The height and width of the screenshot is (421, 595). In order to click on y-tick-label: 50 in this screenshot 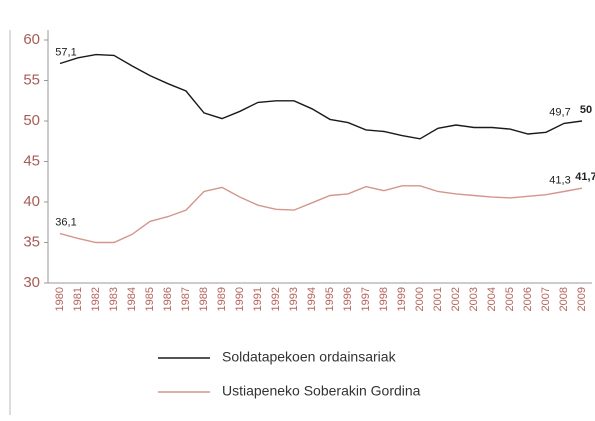, I will do `click(31, 120)`.